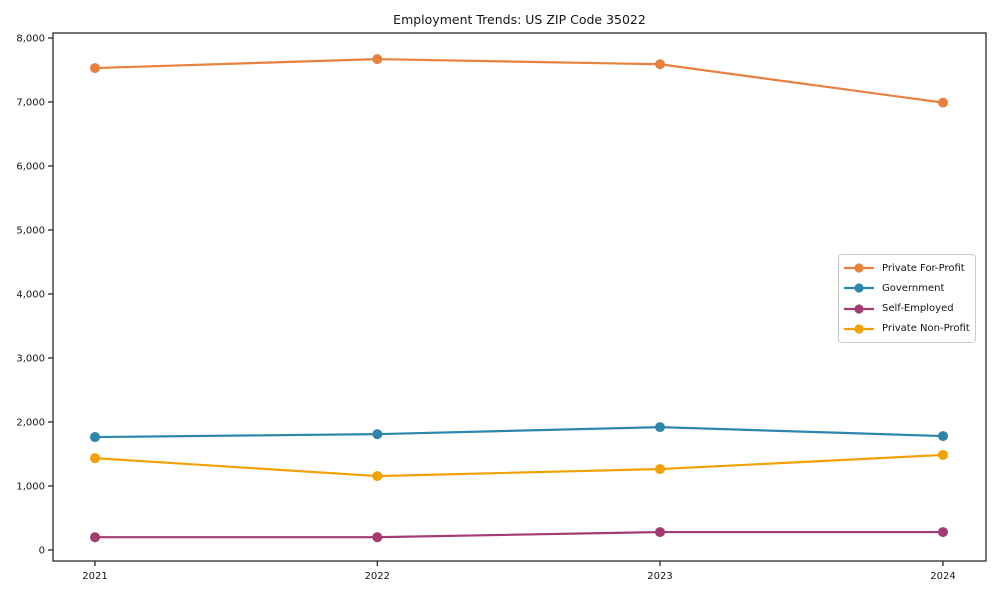  I want to click on legend-item-label: Government, so click(913, 288).